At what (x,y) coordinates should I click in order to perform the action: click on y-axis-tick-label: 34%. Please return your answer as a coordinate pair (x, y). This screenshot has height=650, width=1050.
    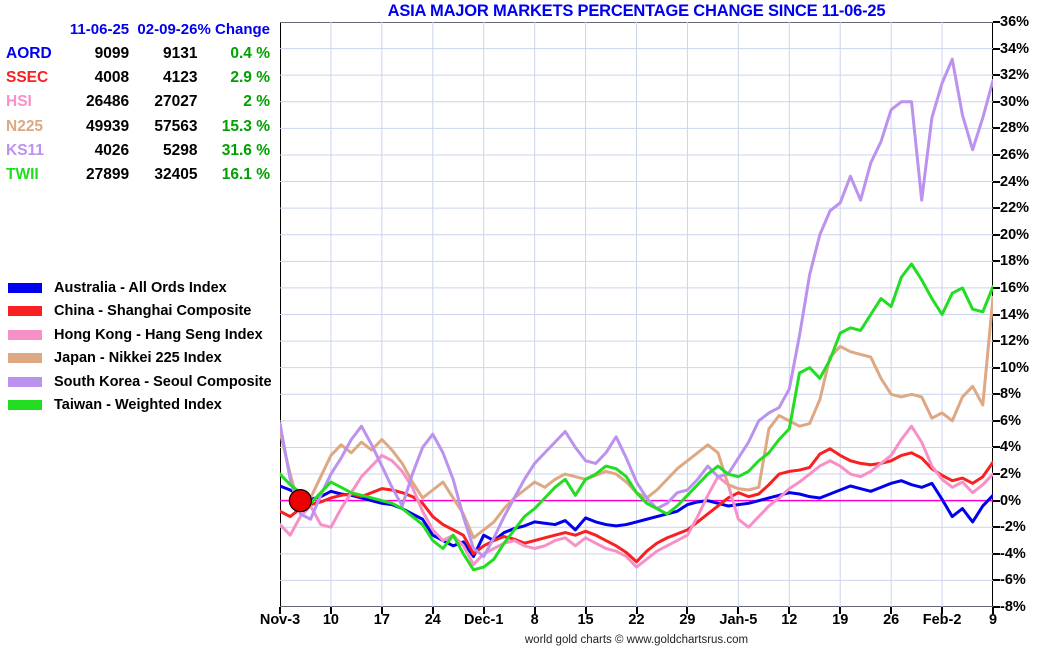
    Looking at the image, I should click on (1015, 48).